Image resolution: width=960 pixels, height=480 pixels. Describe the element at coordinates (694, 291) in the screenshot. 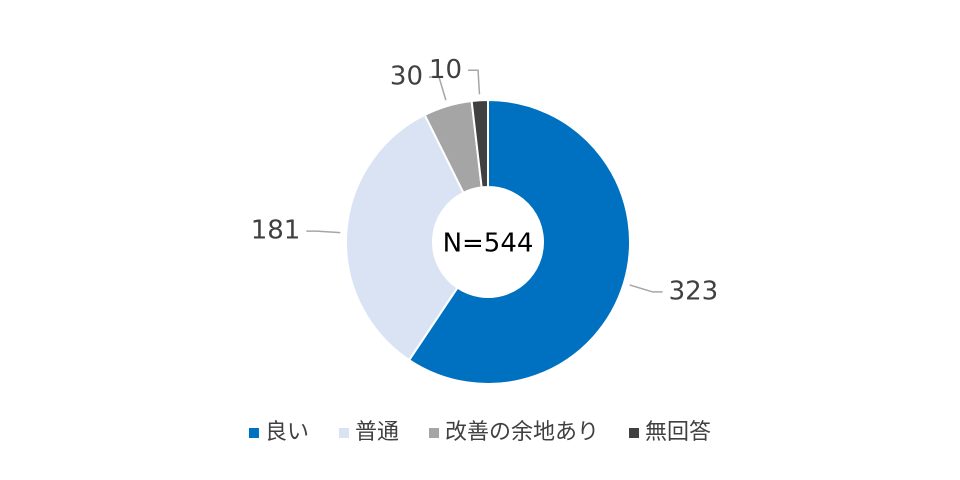

I see `data-label: 323` at that location.